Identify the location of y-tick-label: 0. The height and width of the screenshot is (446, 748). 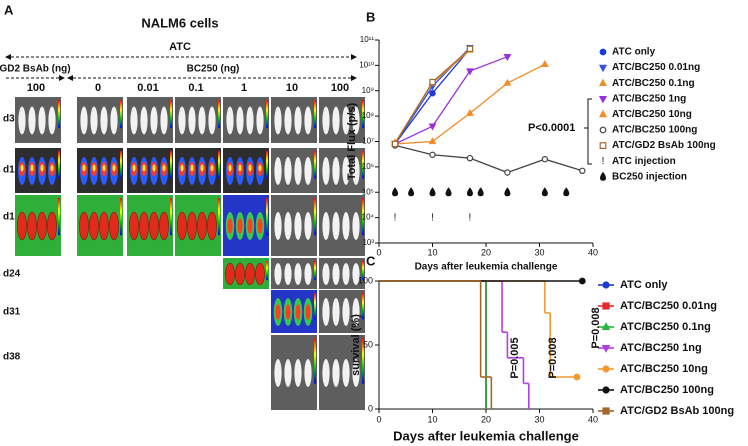
(370, 408).